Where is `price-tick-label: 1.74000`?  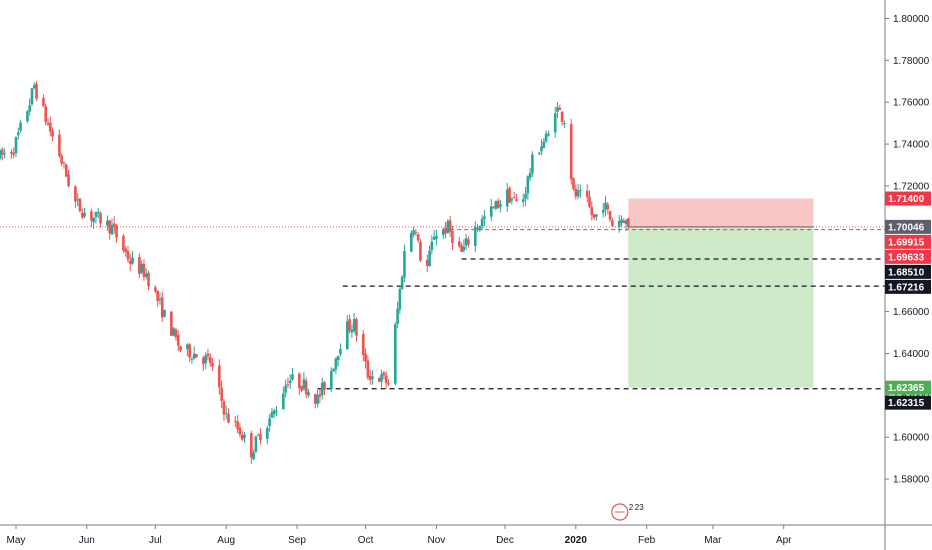
price-tick-label: 1.74000 is located at coordinates (911, 145).